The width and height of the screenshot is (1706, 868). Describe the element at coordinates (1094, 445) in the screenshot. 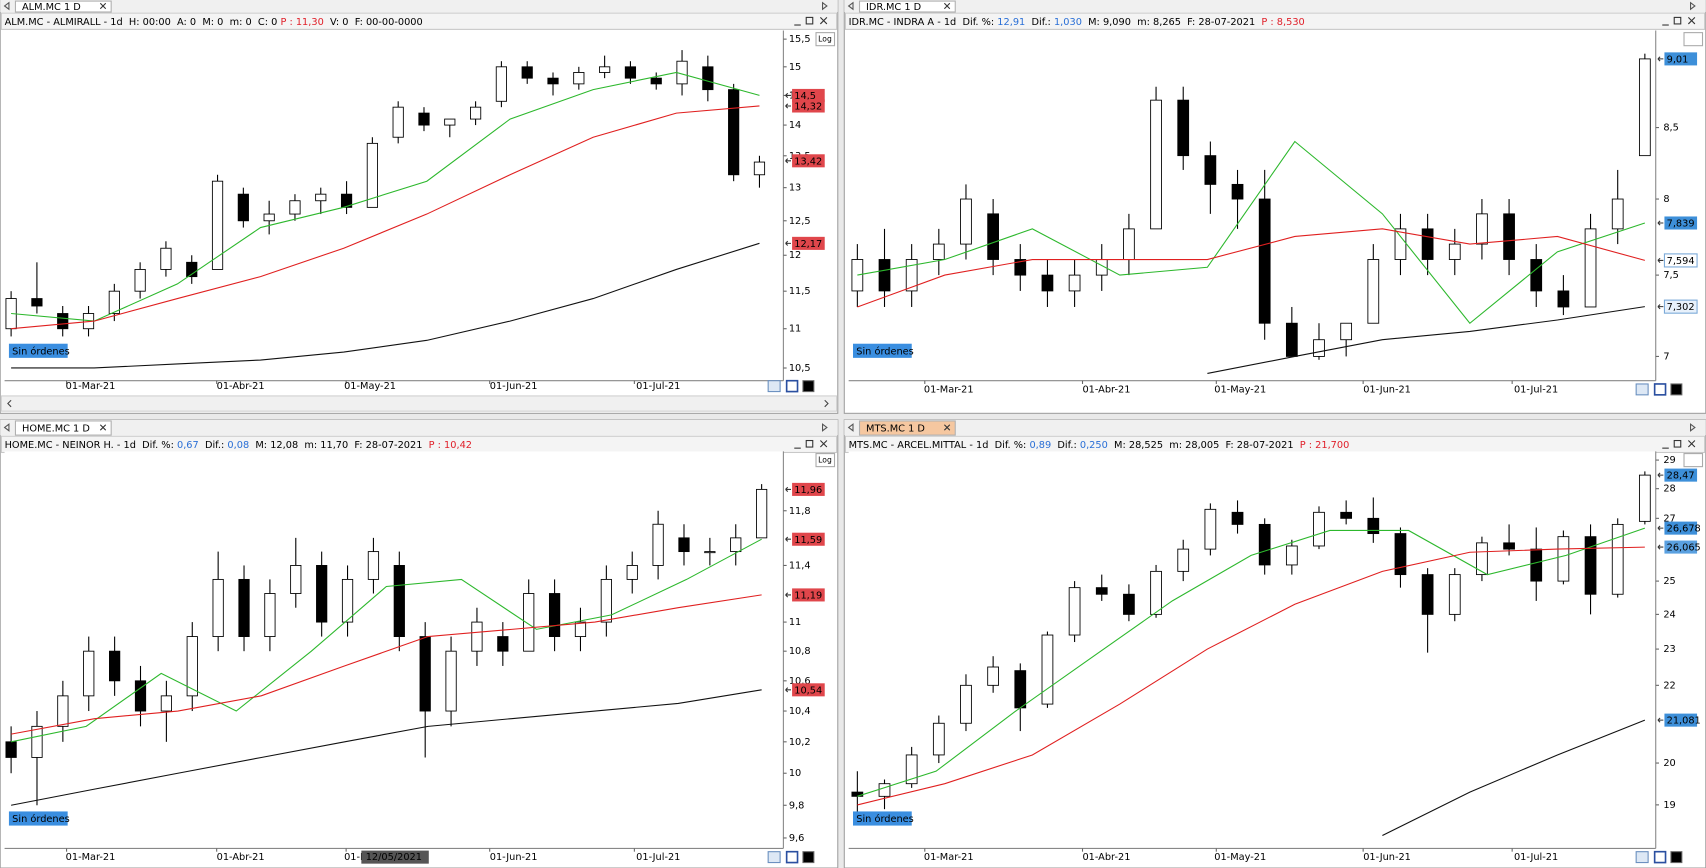

I see `header-field: 0,250` at that location.